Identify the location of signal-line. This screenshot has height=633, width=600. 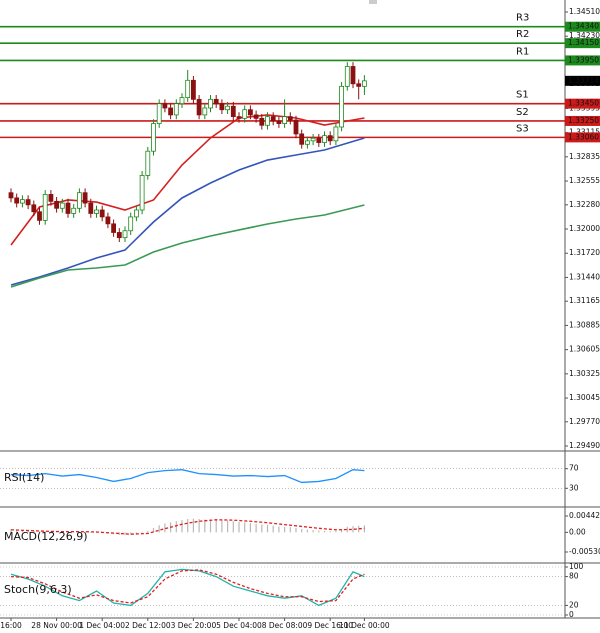
(187, 527).